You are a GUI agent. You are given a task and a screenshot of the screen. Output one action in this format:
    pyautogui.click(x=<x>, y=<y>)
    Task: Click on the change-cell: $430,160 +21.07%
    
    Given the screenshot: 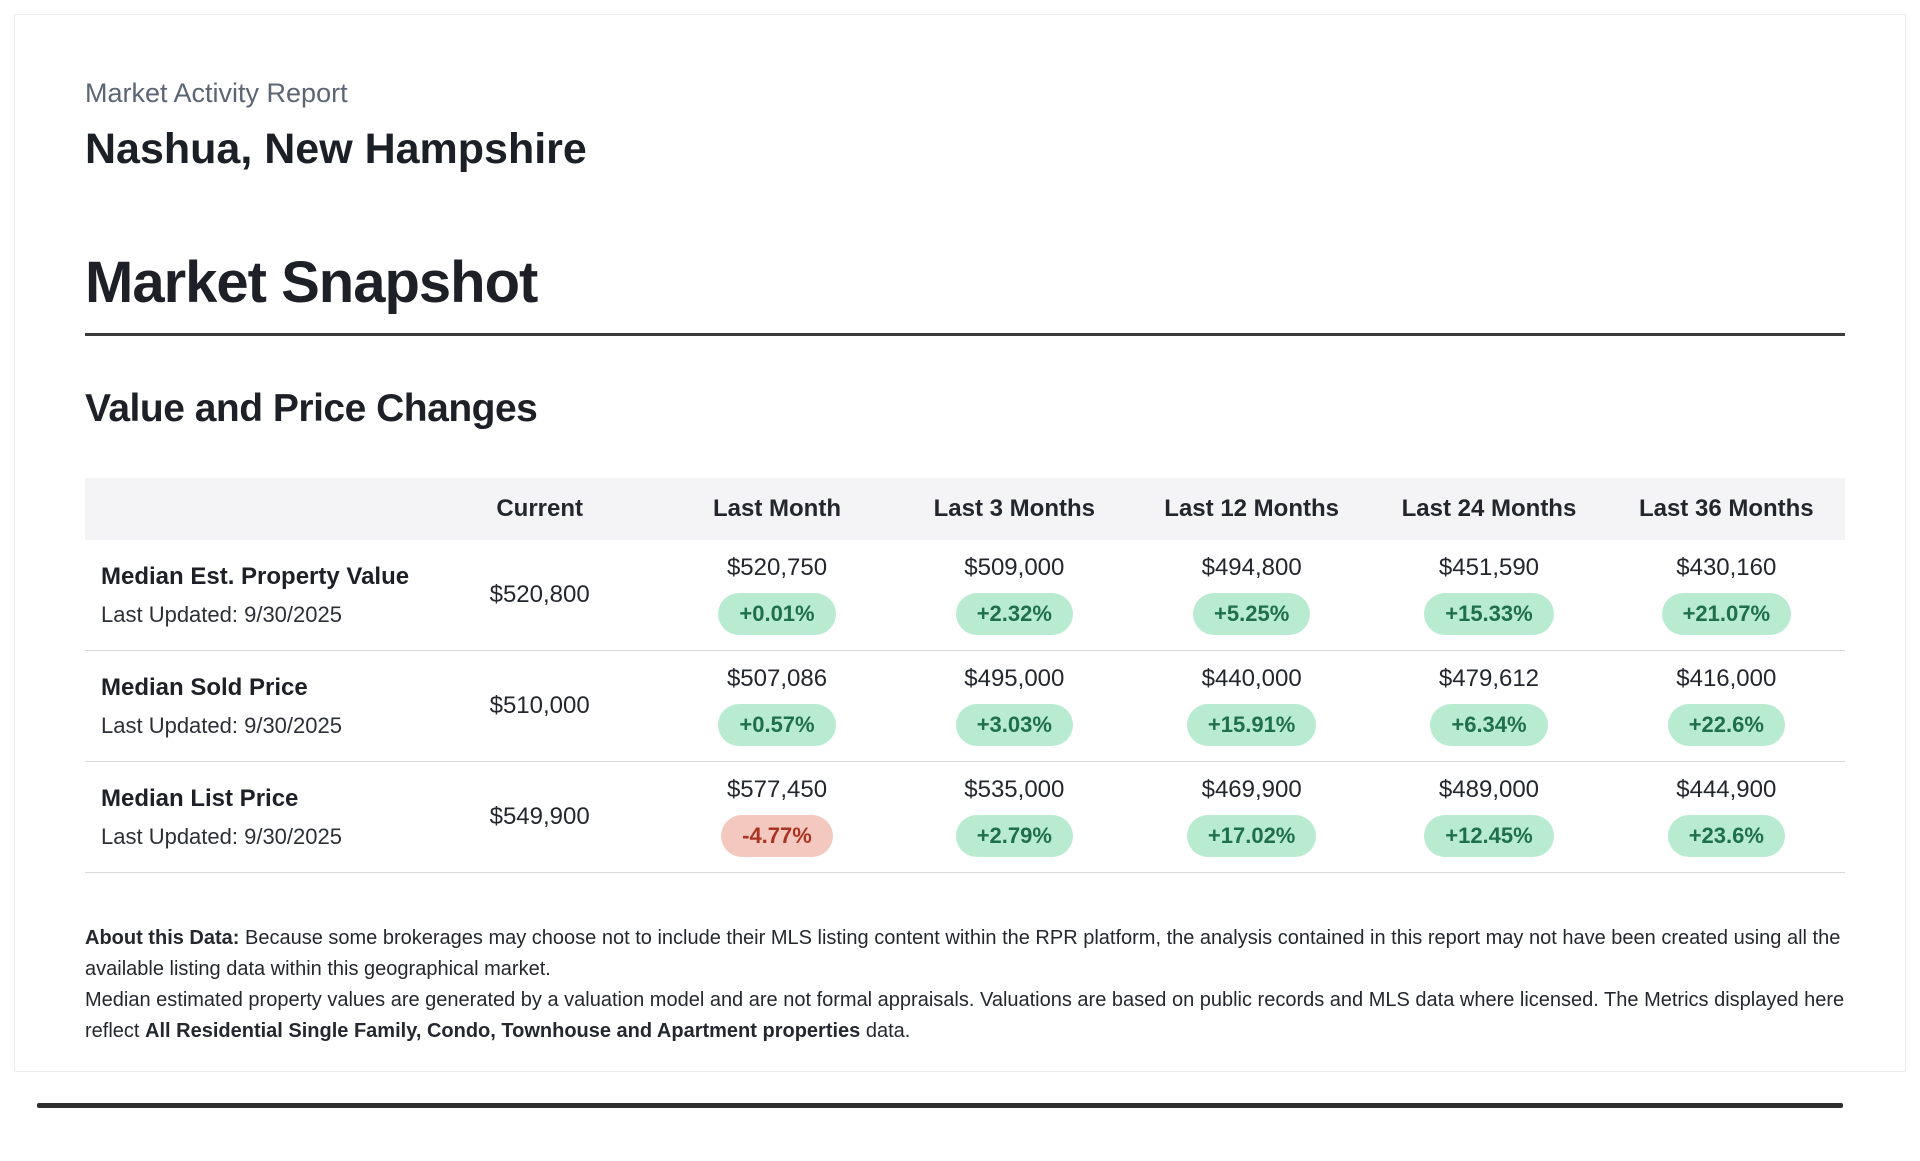 What is the action you would take?
    pyautogui.click(x=1726, y=595)
    